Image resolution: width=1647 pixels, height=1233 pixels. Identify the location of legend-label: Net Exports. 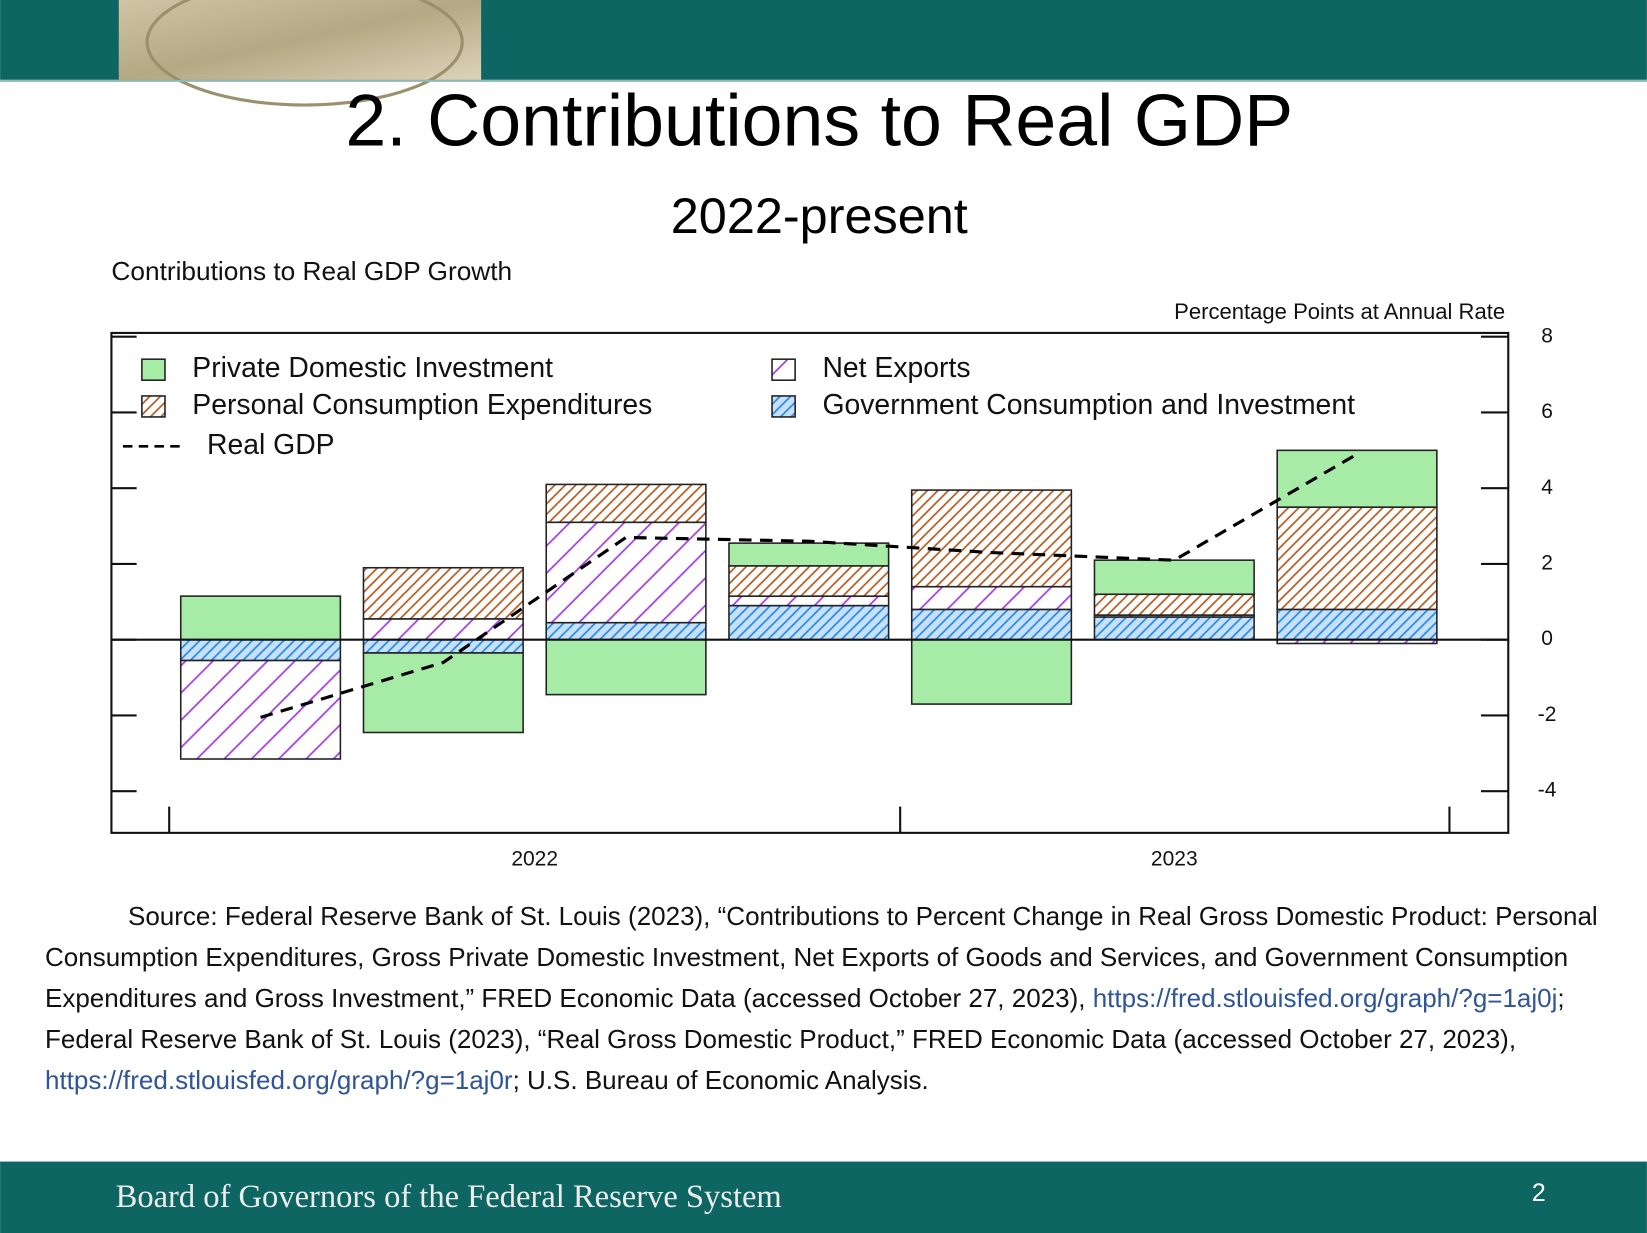
(896, 368).